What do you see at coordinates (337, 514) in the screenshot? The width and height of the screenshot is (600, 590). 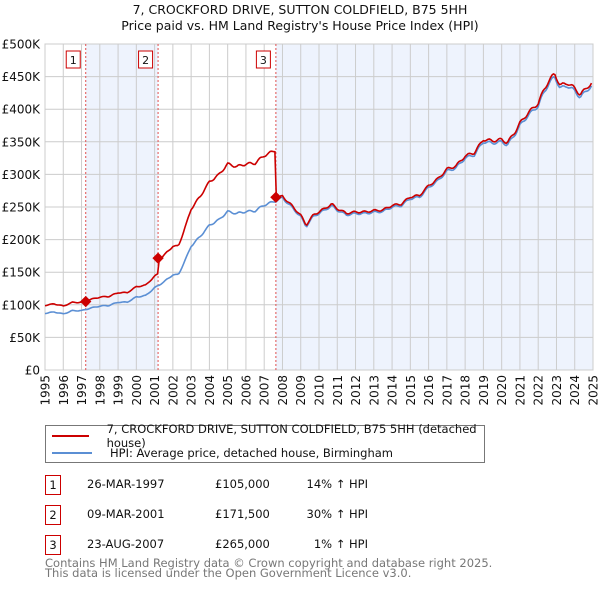 I see `sale-hpi-diff: 30% ↑ HPI` at bounding box center [337, 514].